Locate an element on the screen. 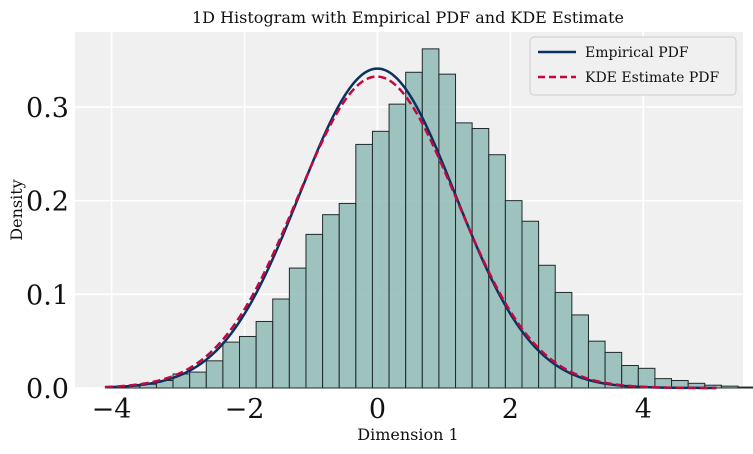  y-tick-label: 0.2 is located at coordinates (47, 202).